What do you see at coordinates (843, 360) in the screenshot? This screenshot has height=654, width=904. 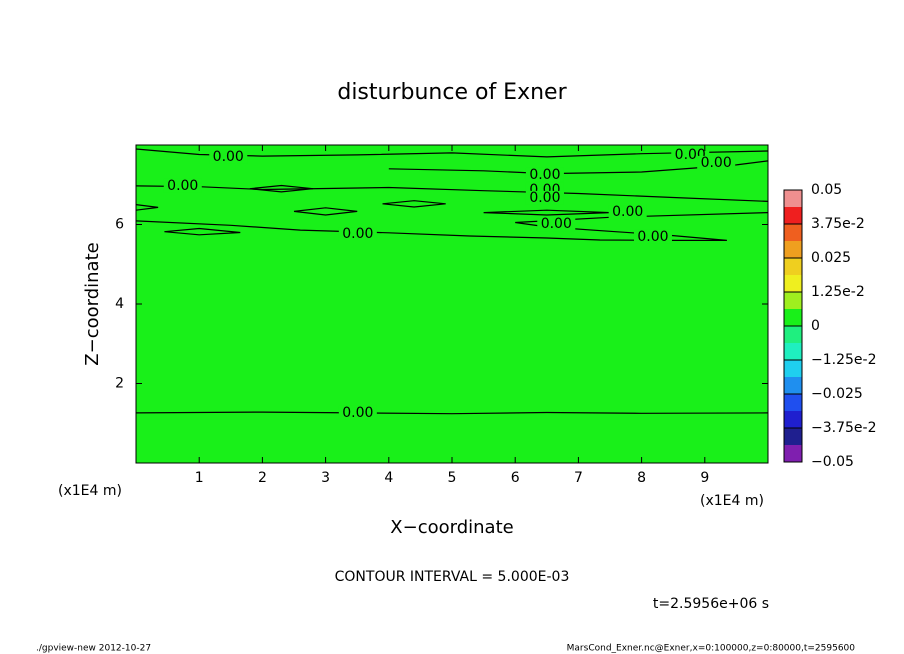 I see `colorbar-label: −1.25e-2` at bounding box center [843, 360].